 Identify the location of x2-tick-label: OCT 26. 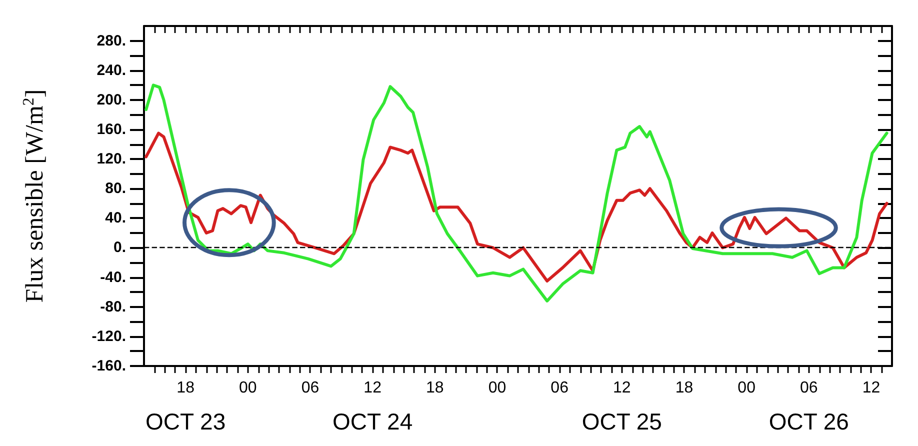
(808, 421).